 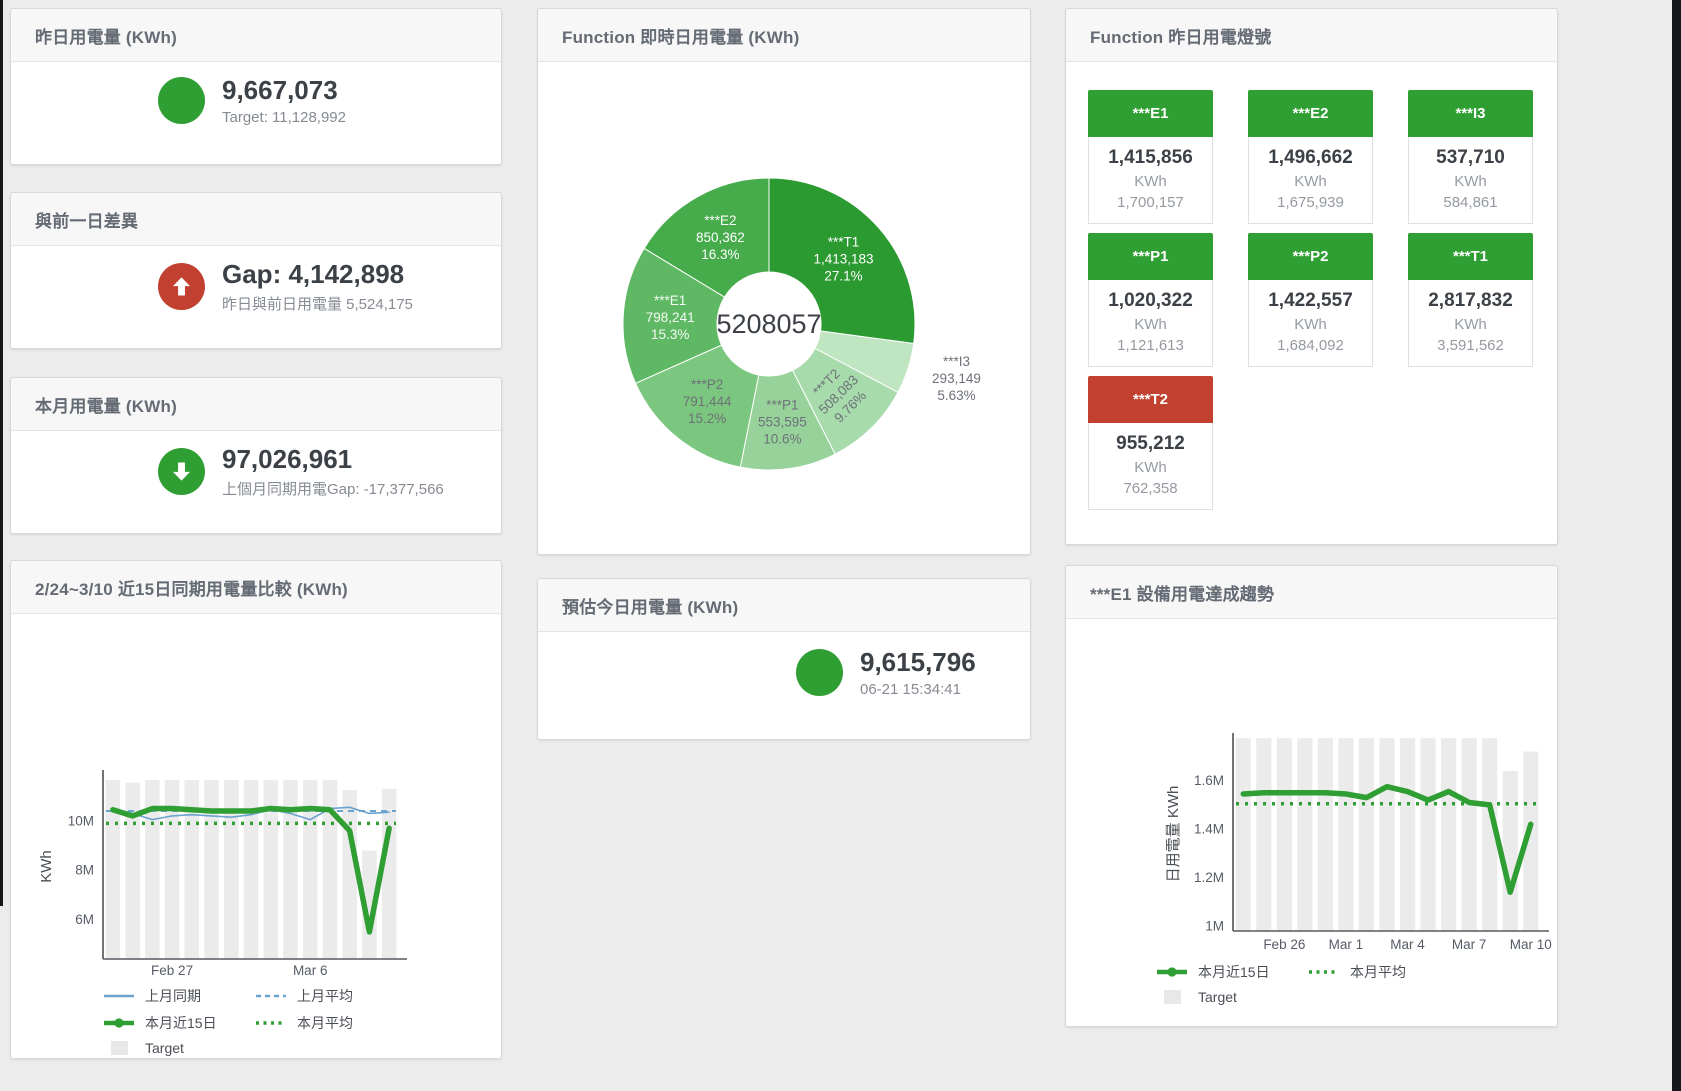 I want to click on tile-value: 2,817,832, so click(x=1470, y=300).